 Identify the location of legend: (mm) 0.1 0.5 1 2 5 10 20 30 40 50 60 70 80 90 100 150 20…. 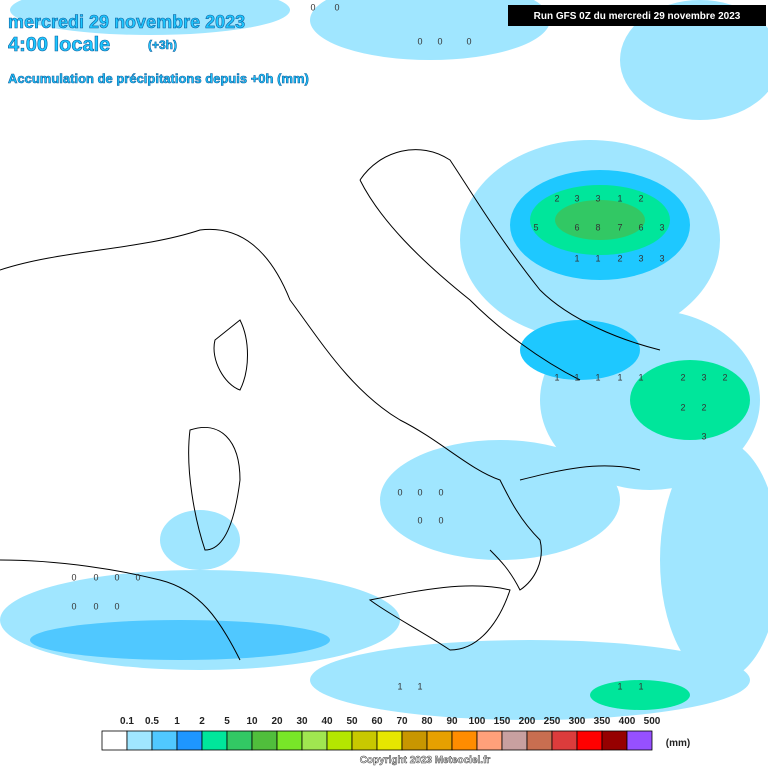
(395, 733).